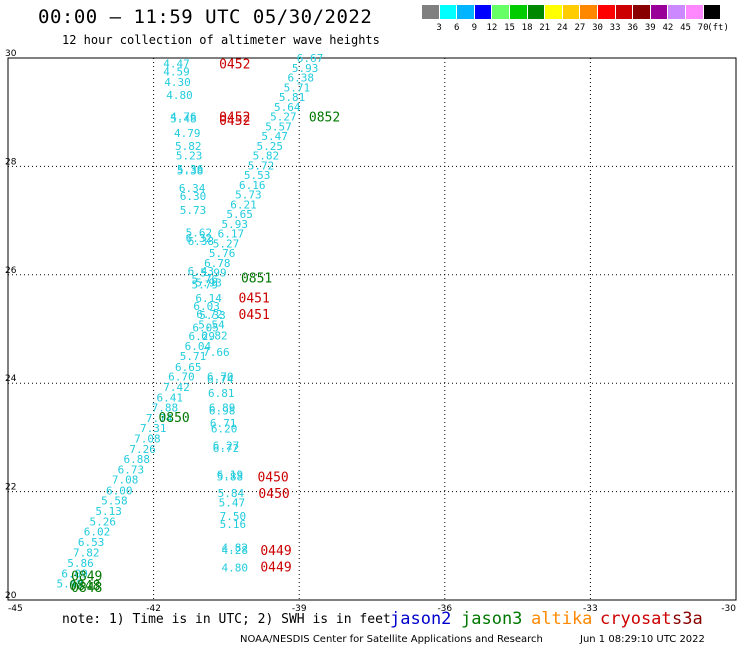 The image size is (740, 650). What do you see at coordinates (208, 298) in the screenshot?
I see `swh-label: 6.14` at bounding box center [208, 298].